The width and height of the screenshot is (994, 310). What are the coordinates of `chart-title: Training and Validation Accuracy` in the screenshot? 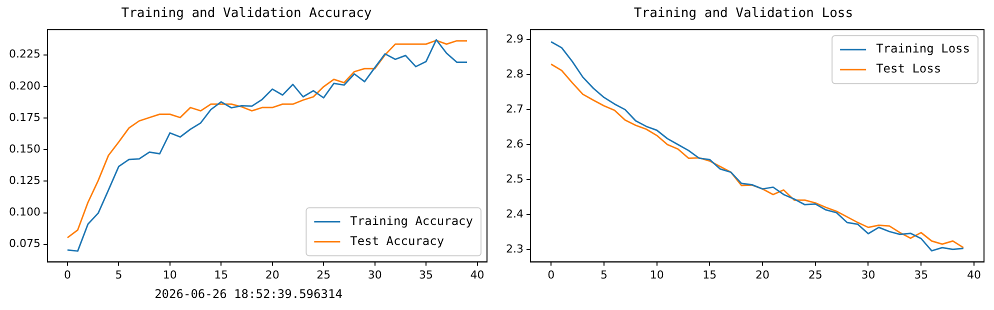 It's located at (246, 14).